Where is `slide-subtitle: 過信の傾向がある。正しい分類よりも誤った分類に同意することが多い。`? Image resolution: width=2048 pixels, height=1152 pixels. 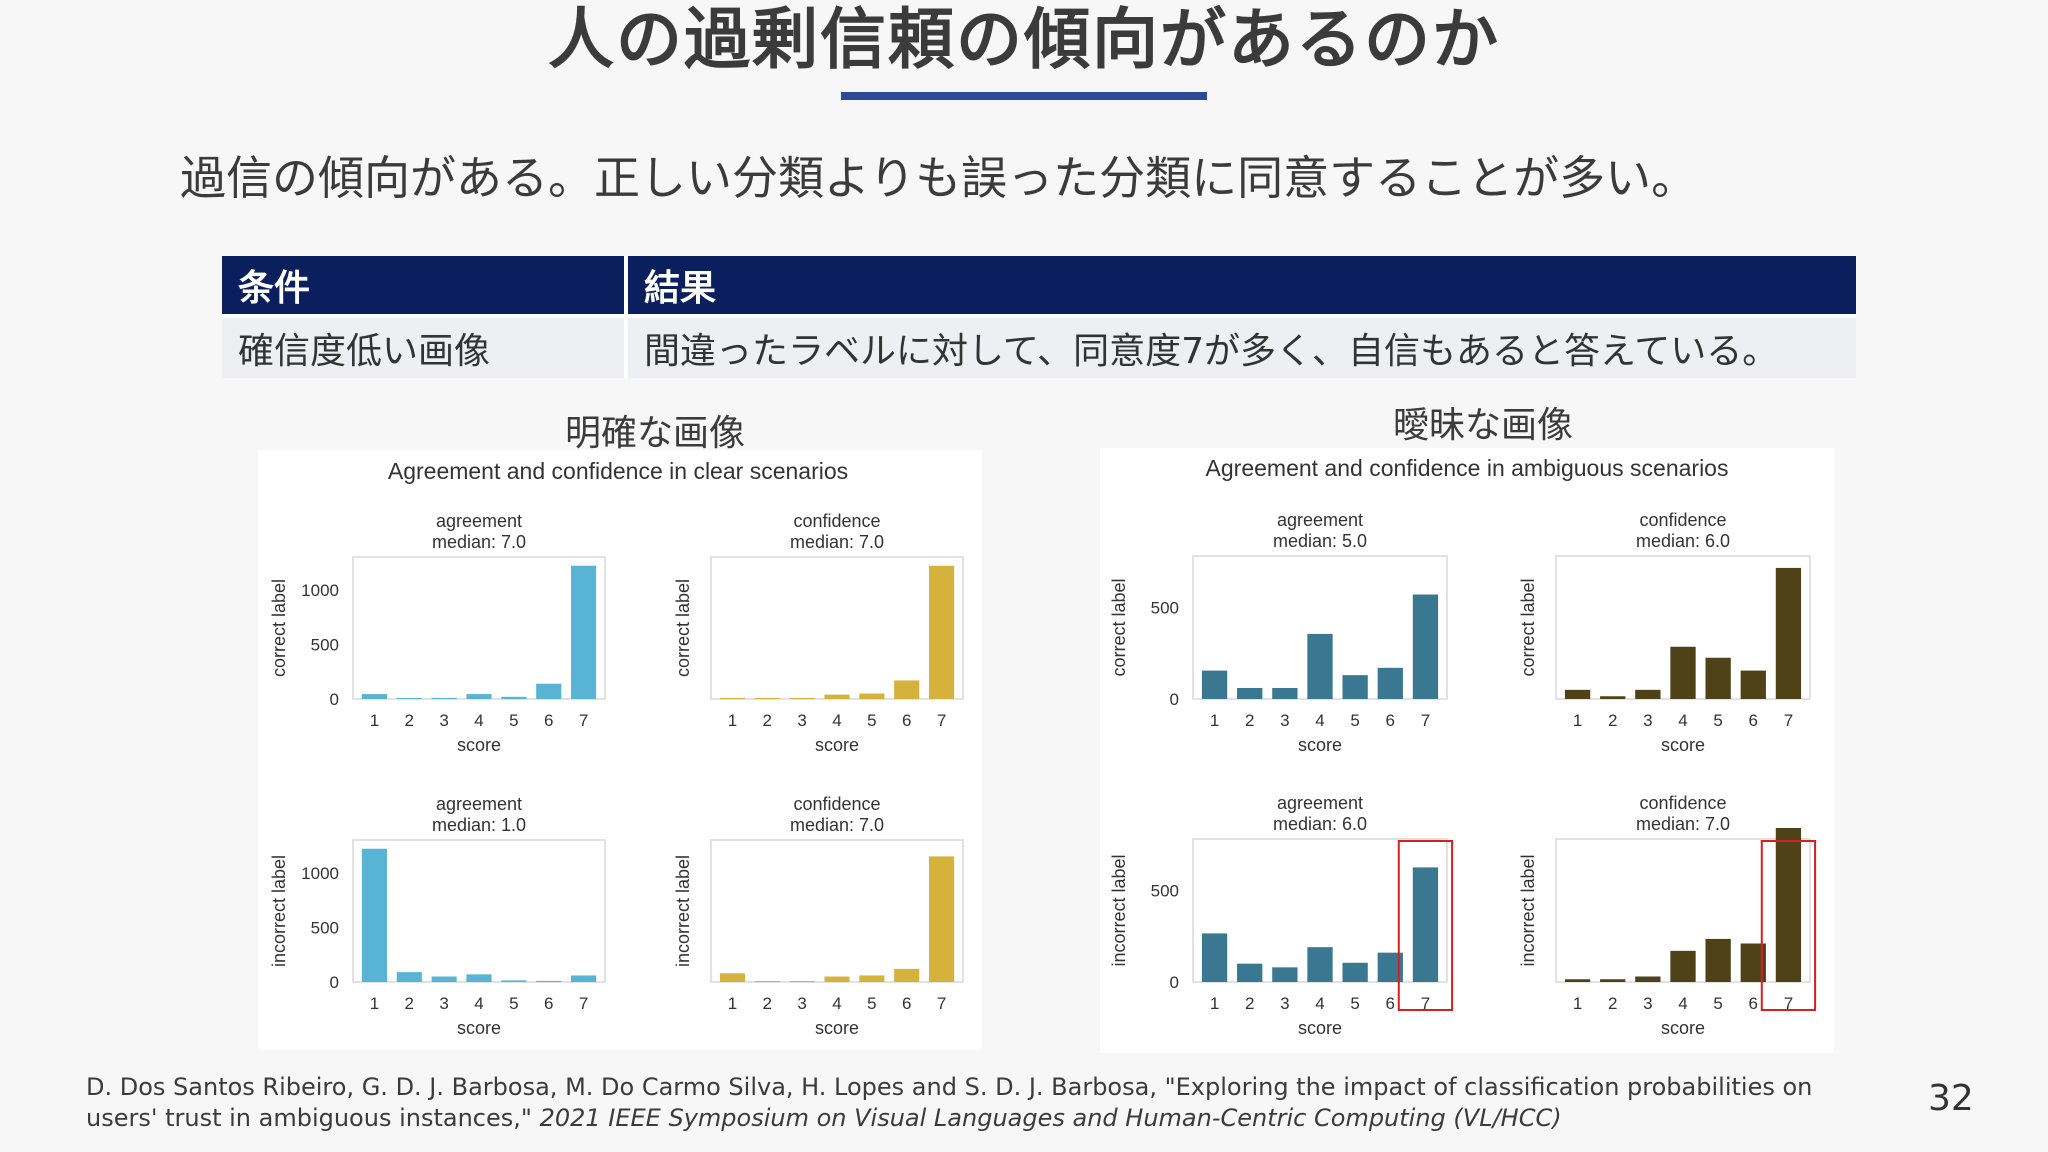 slide-subtitle: 過信の傾向がある。正しい分類よりも誤った分類に同意することが多い。 is located at coordinates (939, 178).